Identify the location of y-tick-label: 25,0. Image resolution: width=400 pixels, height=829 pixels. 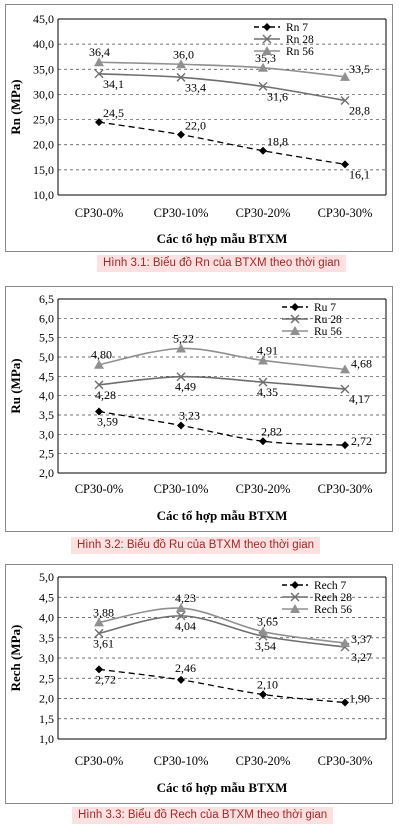
(43, 120).